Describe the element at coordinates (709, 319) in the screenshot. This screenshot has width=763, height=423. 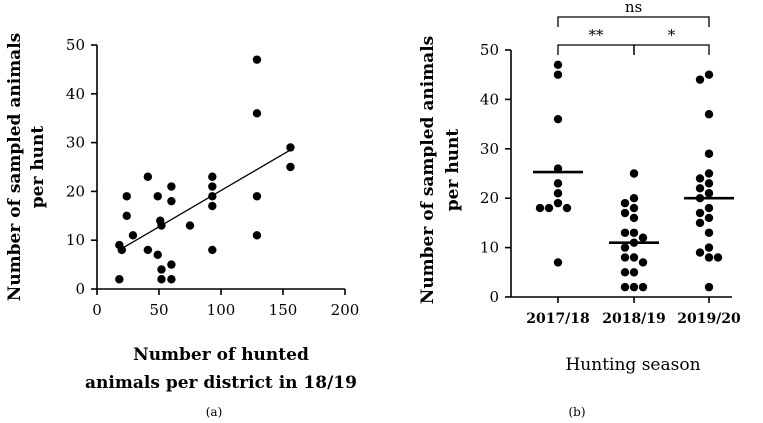
I see `panel-b-category-label: 2019/20` at that location.